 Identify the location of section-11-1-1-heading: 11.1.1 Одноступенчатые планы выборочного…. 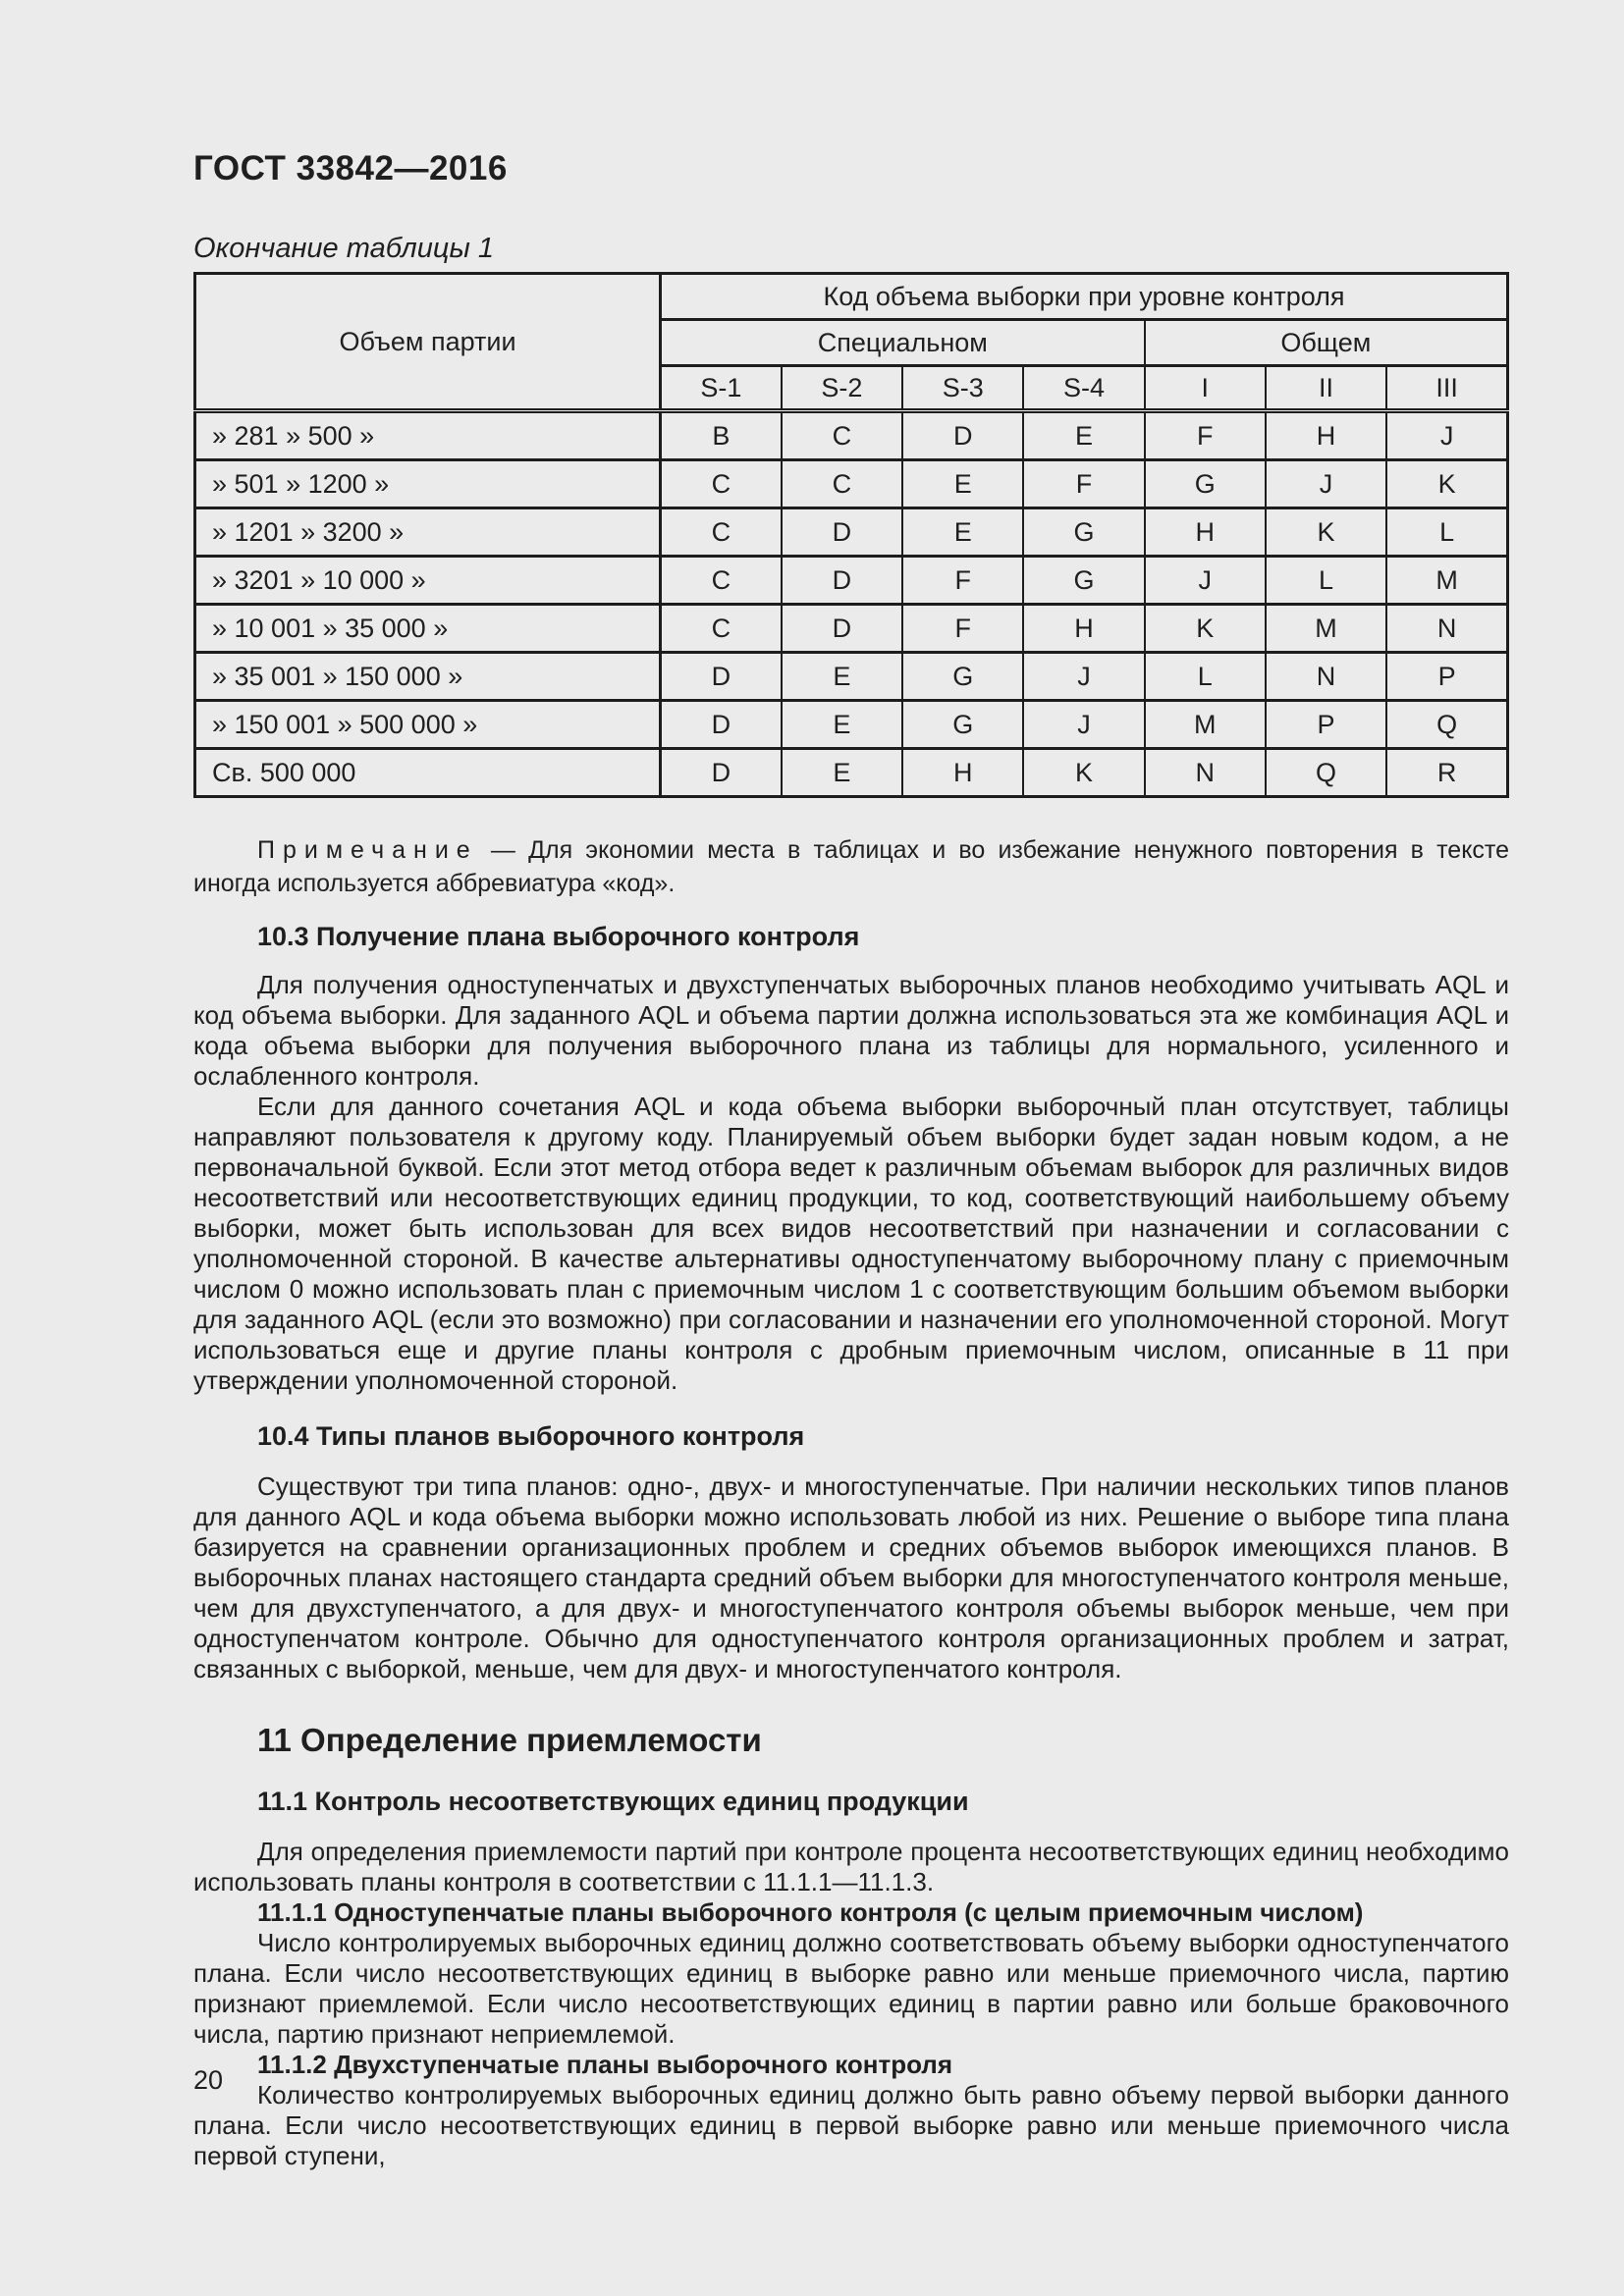
(810, 1912).